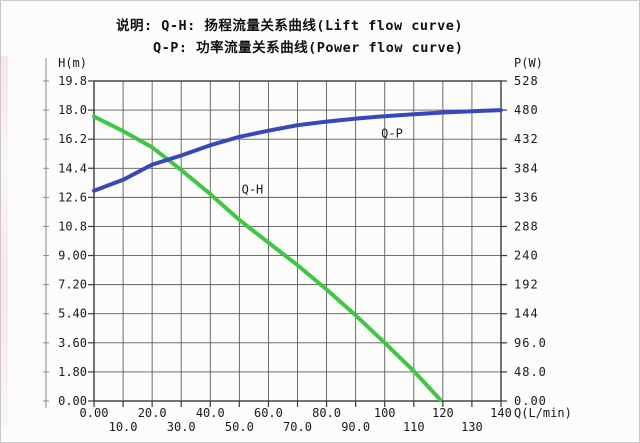 This screenshot has width=640, height=443. What do you see at coordinates (530, 343) in the screenshot?
I see `right-axis-tick-label: 96.0` at bounding box center [530, 343].